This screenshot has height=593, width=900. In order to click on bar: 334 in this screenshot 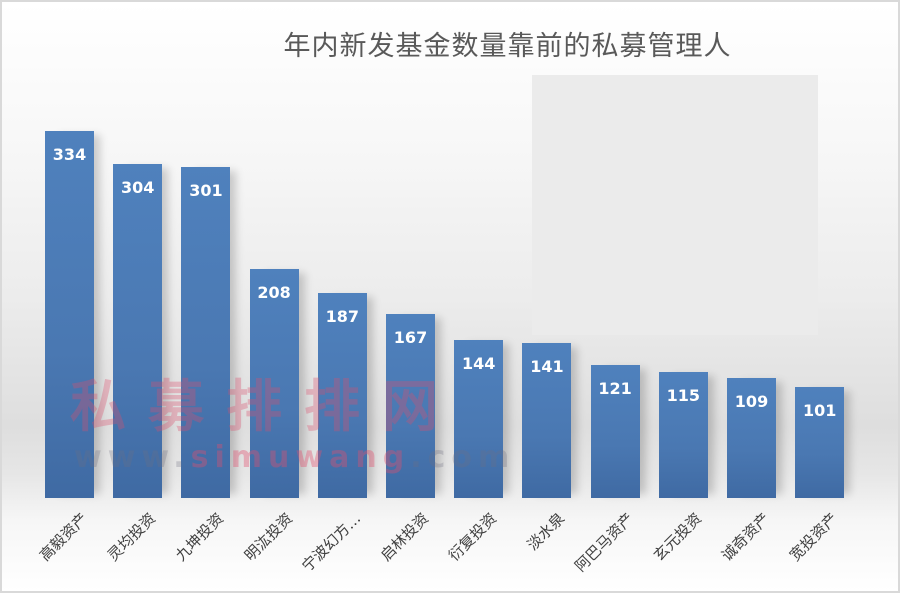, I will do `click(69, 314)`.